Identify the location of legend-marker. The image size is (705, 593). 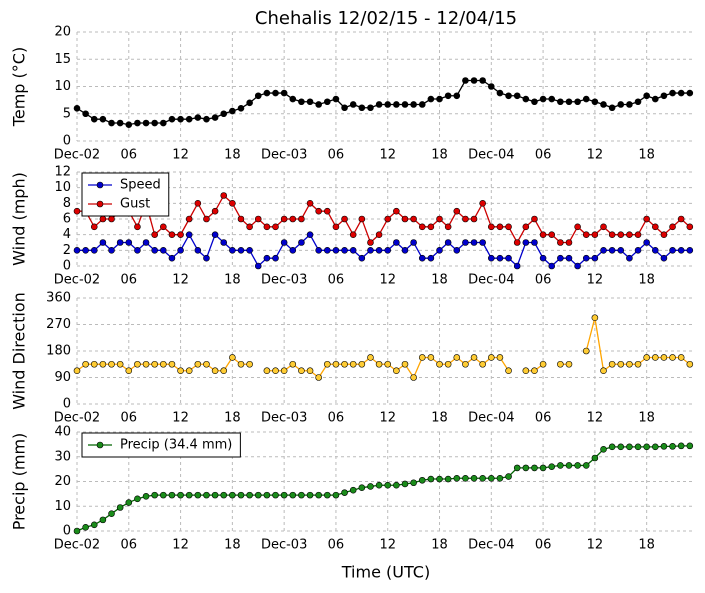
(100, 445).